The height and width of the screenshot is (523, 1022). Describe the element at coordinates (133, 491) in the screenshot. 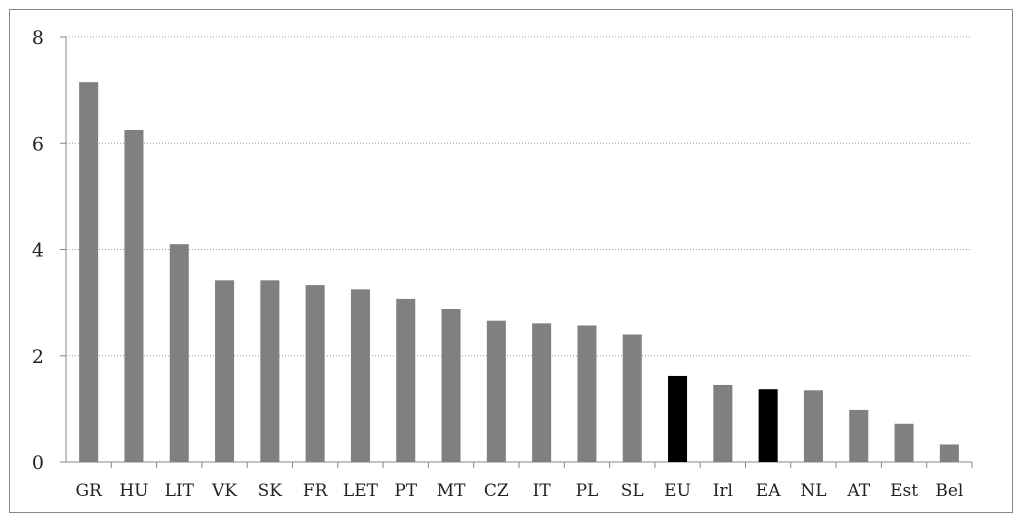

I see `x-tick-label: HU` at that location.